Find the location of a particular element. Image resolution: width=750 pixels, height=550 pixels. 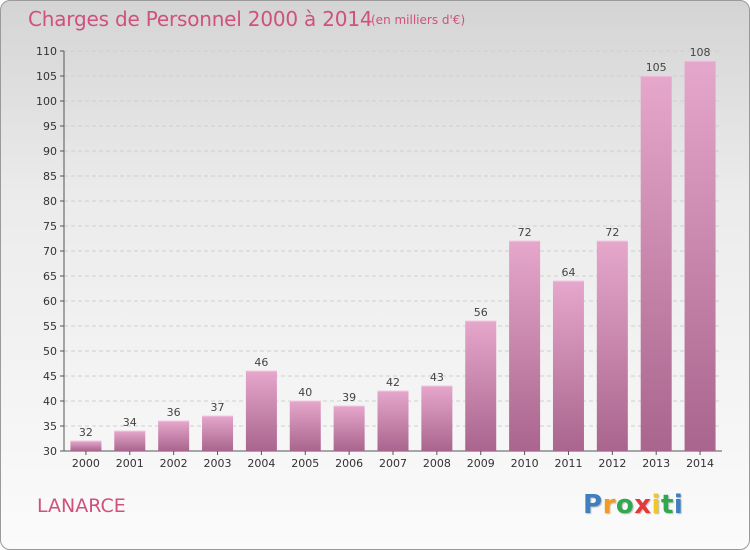

y-tick-label: 45 is located at coordinates (50, 376).